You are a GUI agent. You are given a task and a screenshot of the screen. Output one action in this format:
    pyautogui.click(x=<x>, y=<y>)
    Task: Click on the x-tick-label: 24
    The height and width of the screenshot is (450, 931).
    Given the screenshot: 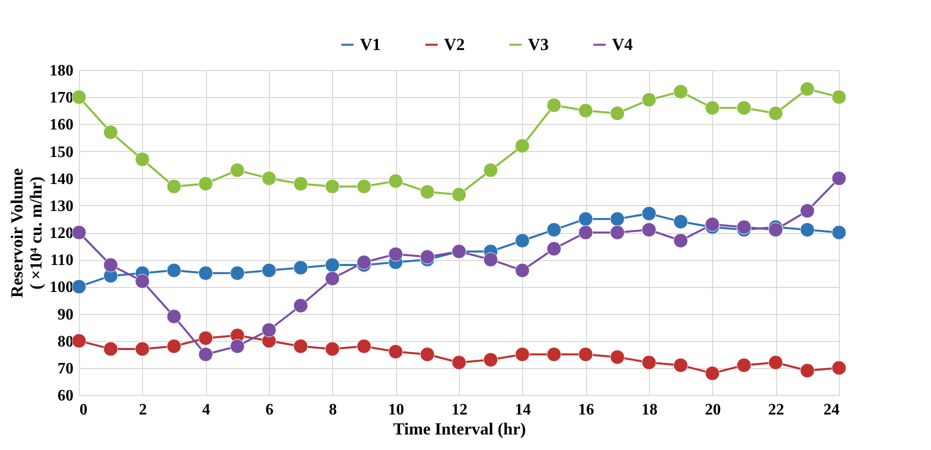 What is the action you would take?
    pyautogui.click(x=832, y=410)
    